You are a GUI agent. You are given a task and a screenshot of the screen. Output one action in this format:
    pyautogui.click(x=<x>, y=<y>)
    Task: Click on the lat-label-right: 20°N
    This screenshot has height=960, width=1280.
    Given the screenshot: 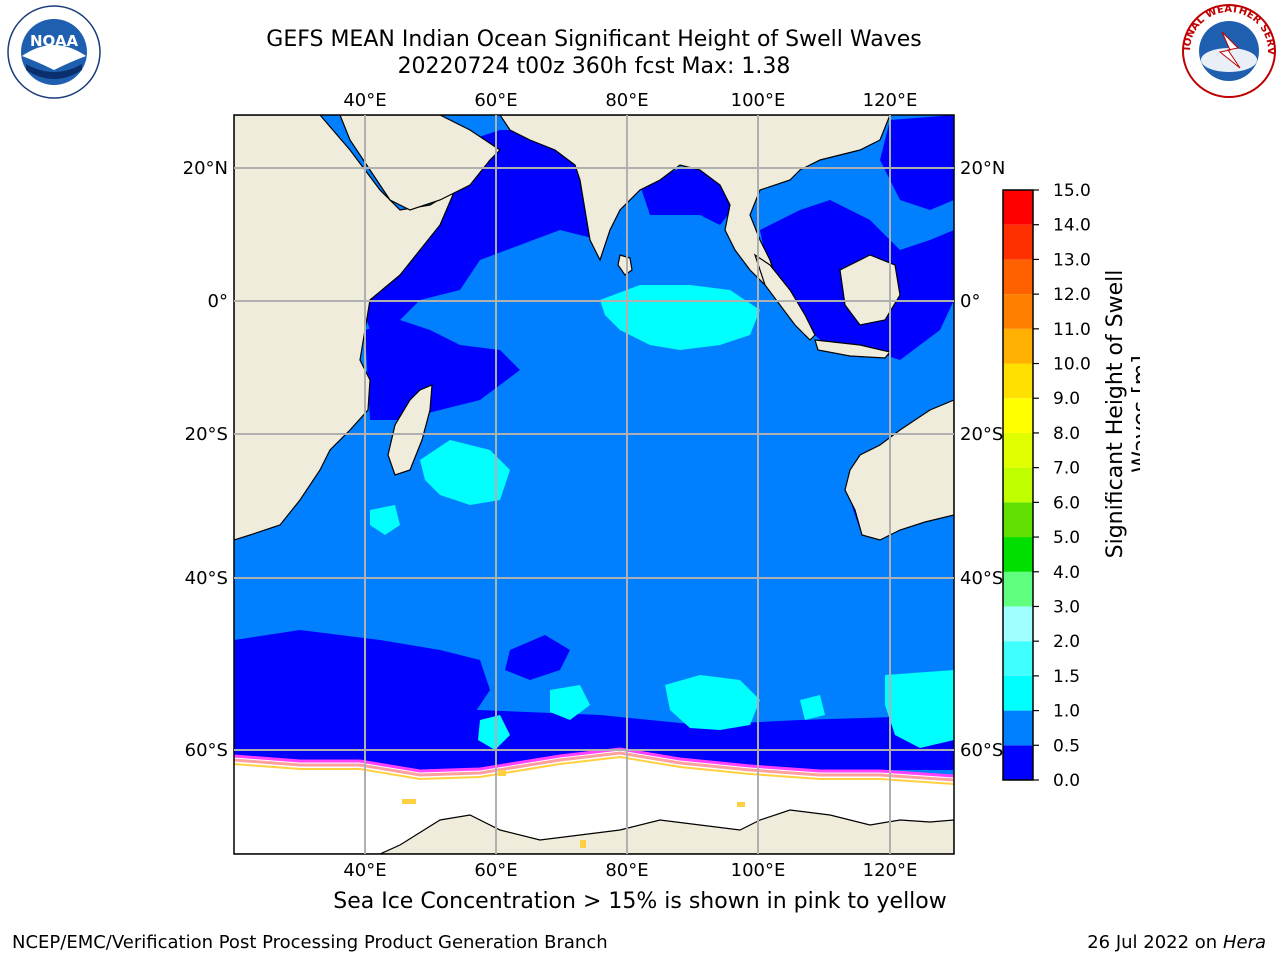 What is the action you would take?
    pyautogui.click(x=982, y=168)
    